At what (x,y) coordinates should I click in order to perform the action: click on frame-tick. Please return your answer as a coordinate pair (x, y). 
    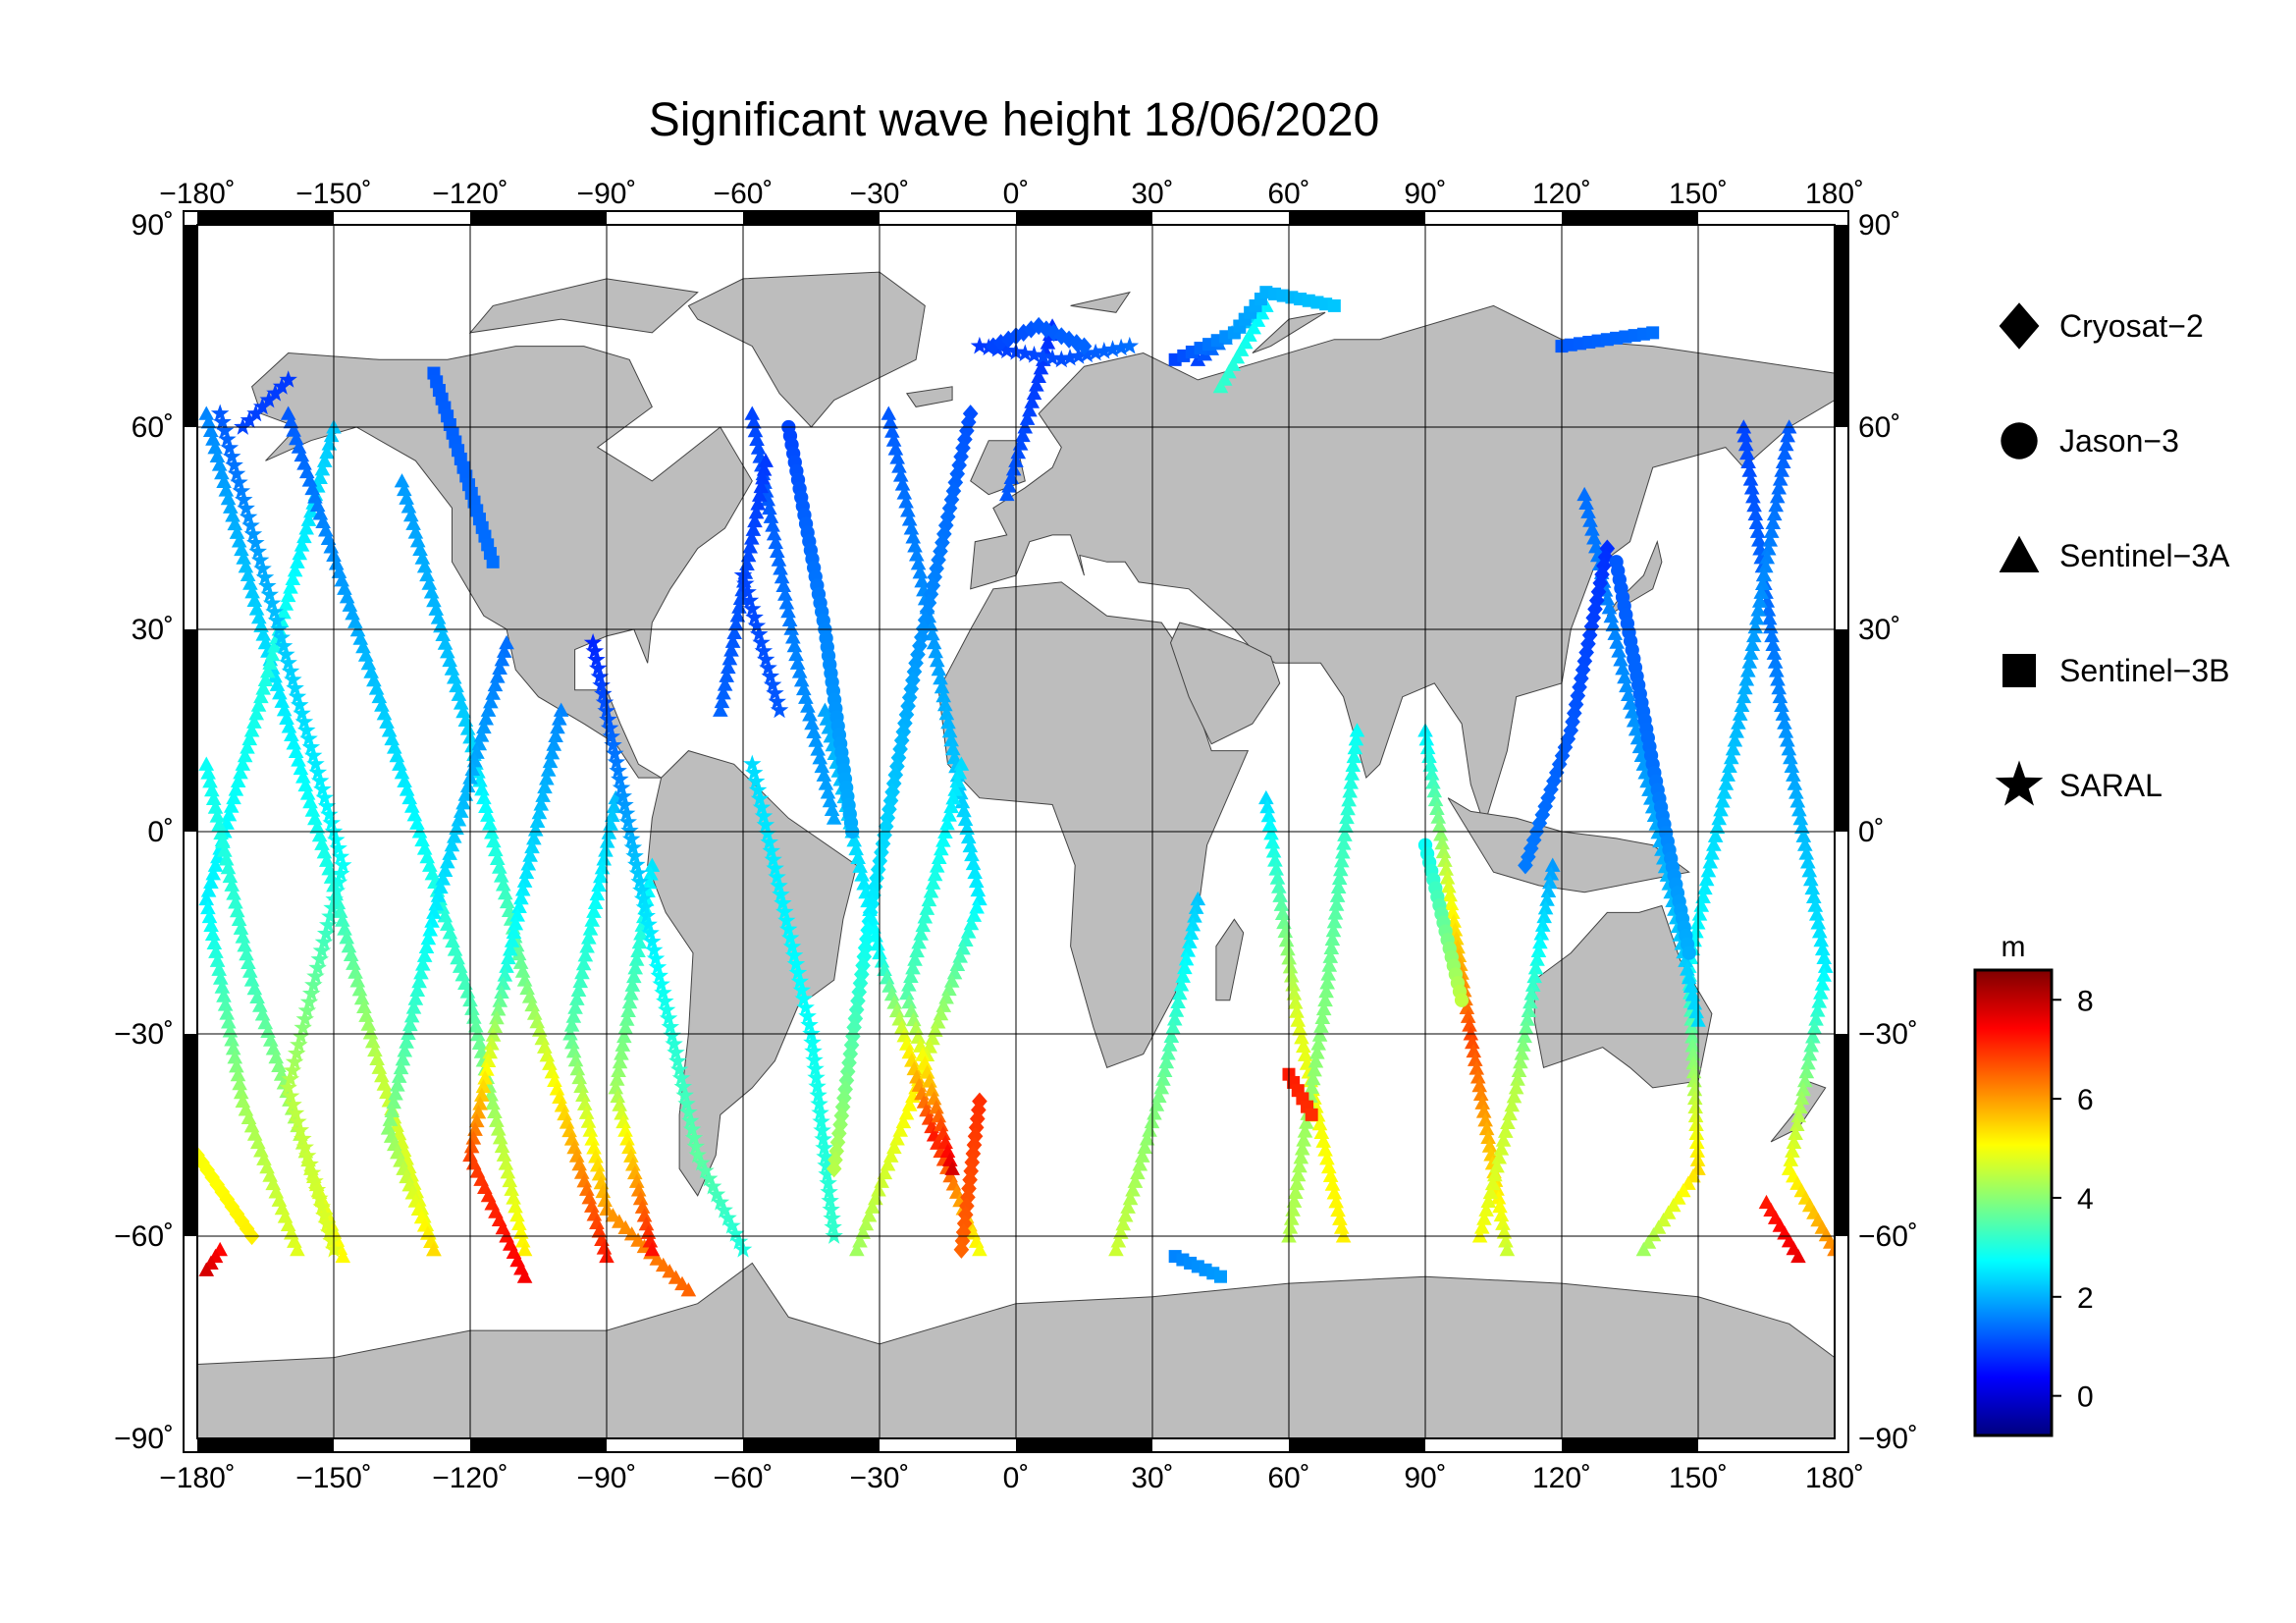
    Looking at the image, I should click on (190, 730).